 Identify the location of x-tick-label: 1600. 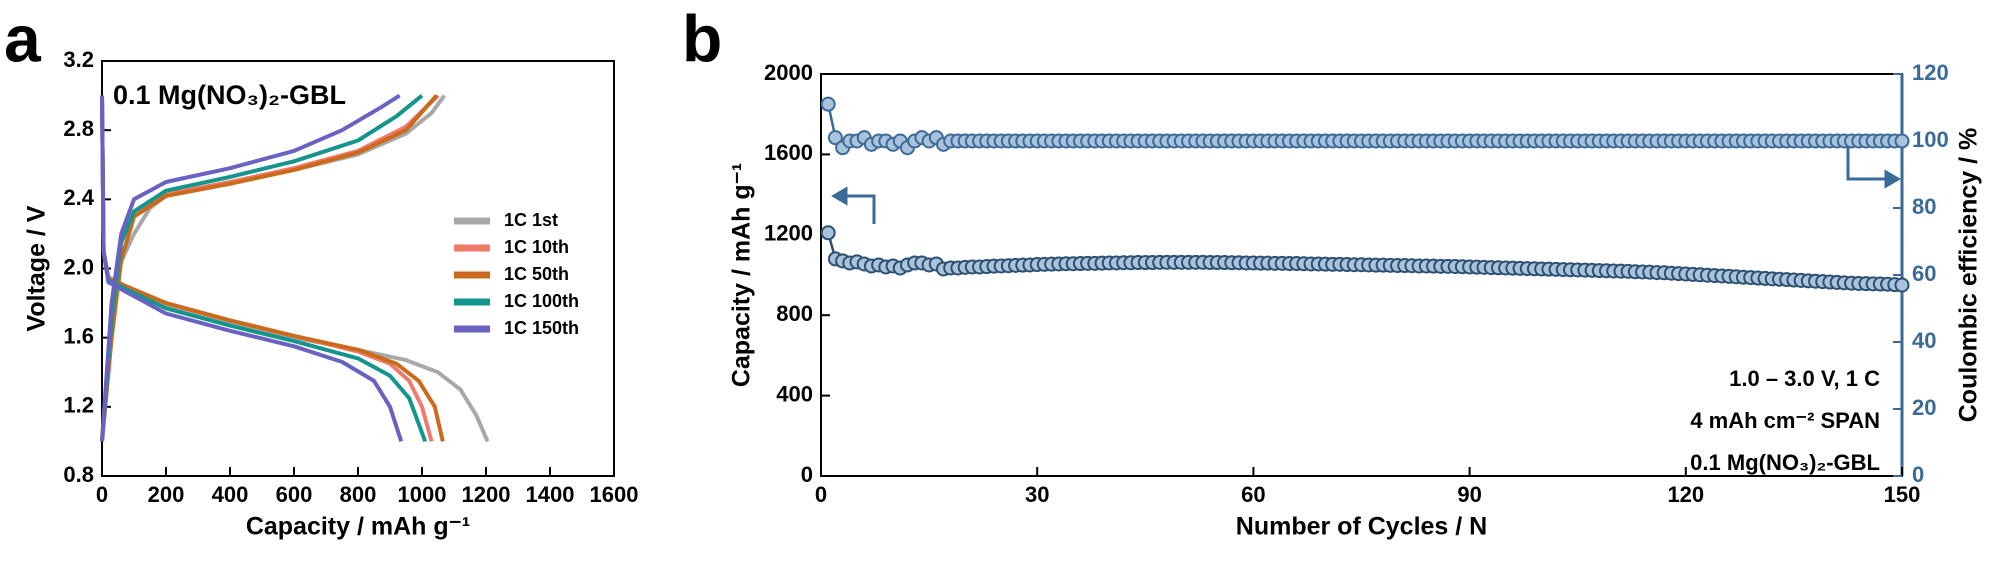
(614, 494).